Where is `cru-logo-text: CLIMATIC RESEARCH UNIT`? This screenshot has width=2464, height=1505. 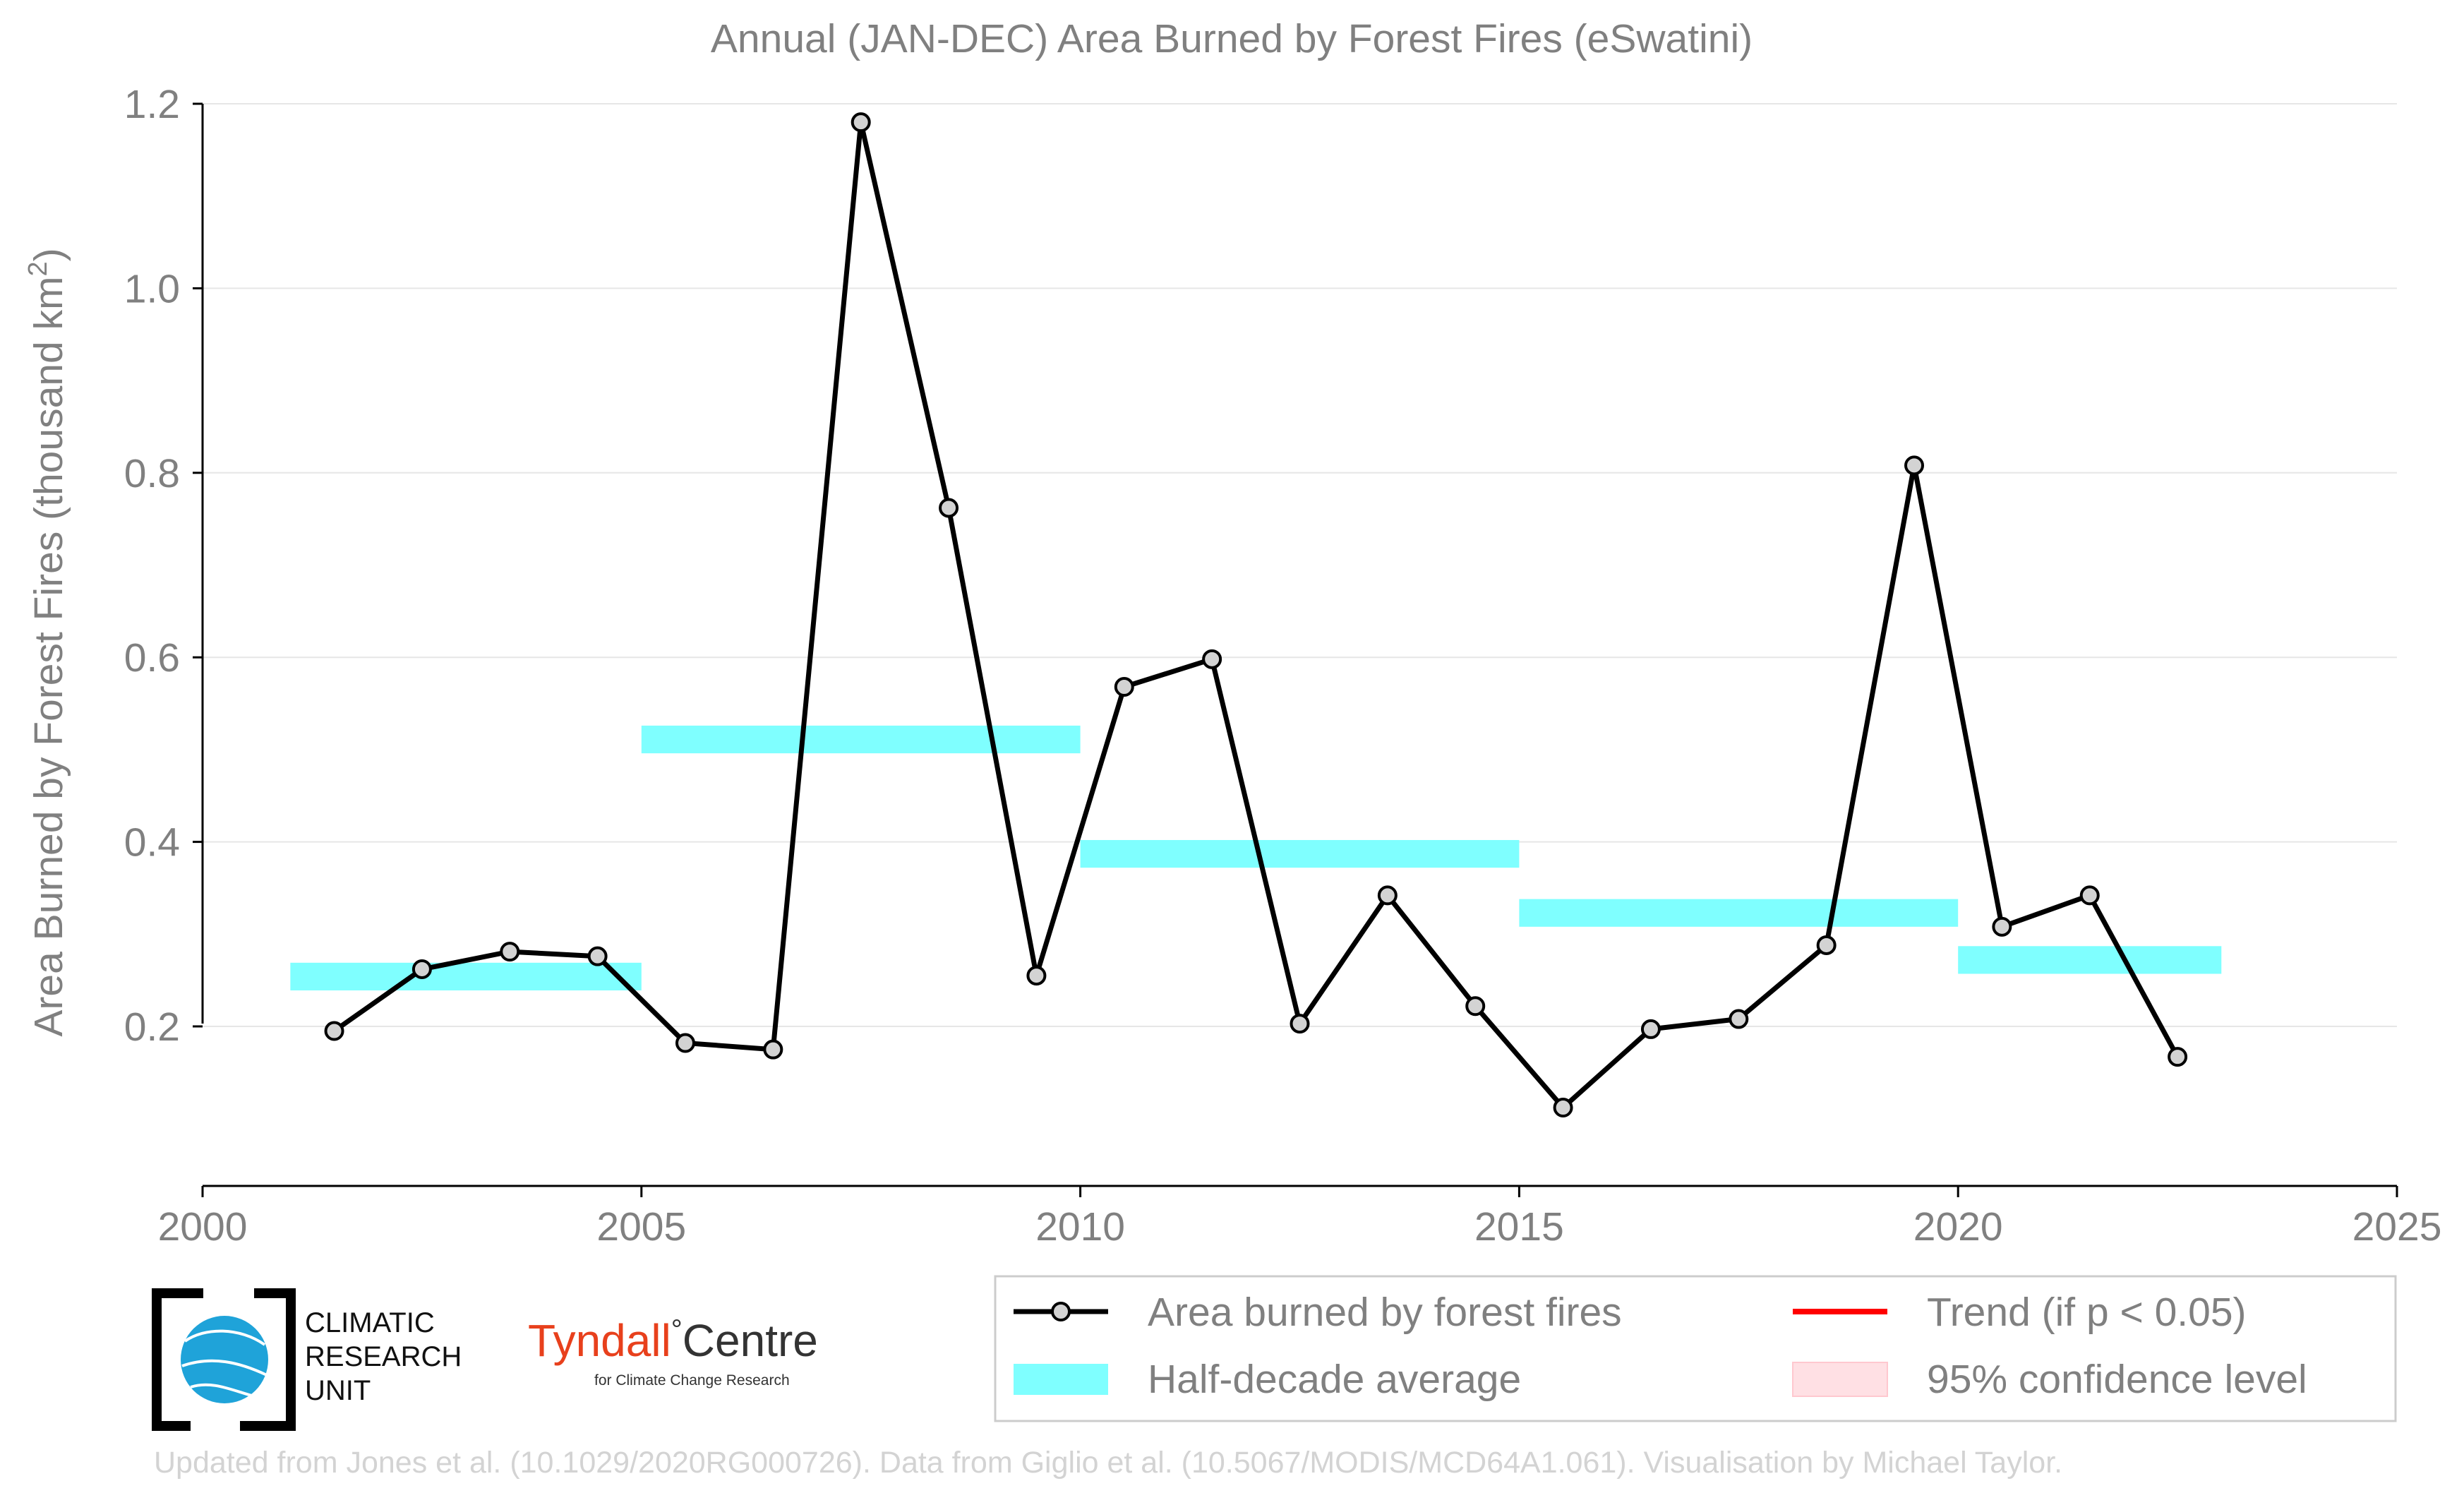 cru-logo-text: CLIMATIC RESEARCH UNIT is located at coordinates (383, 1357).